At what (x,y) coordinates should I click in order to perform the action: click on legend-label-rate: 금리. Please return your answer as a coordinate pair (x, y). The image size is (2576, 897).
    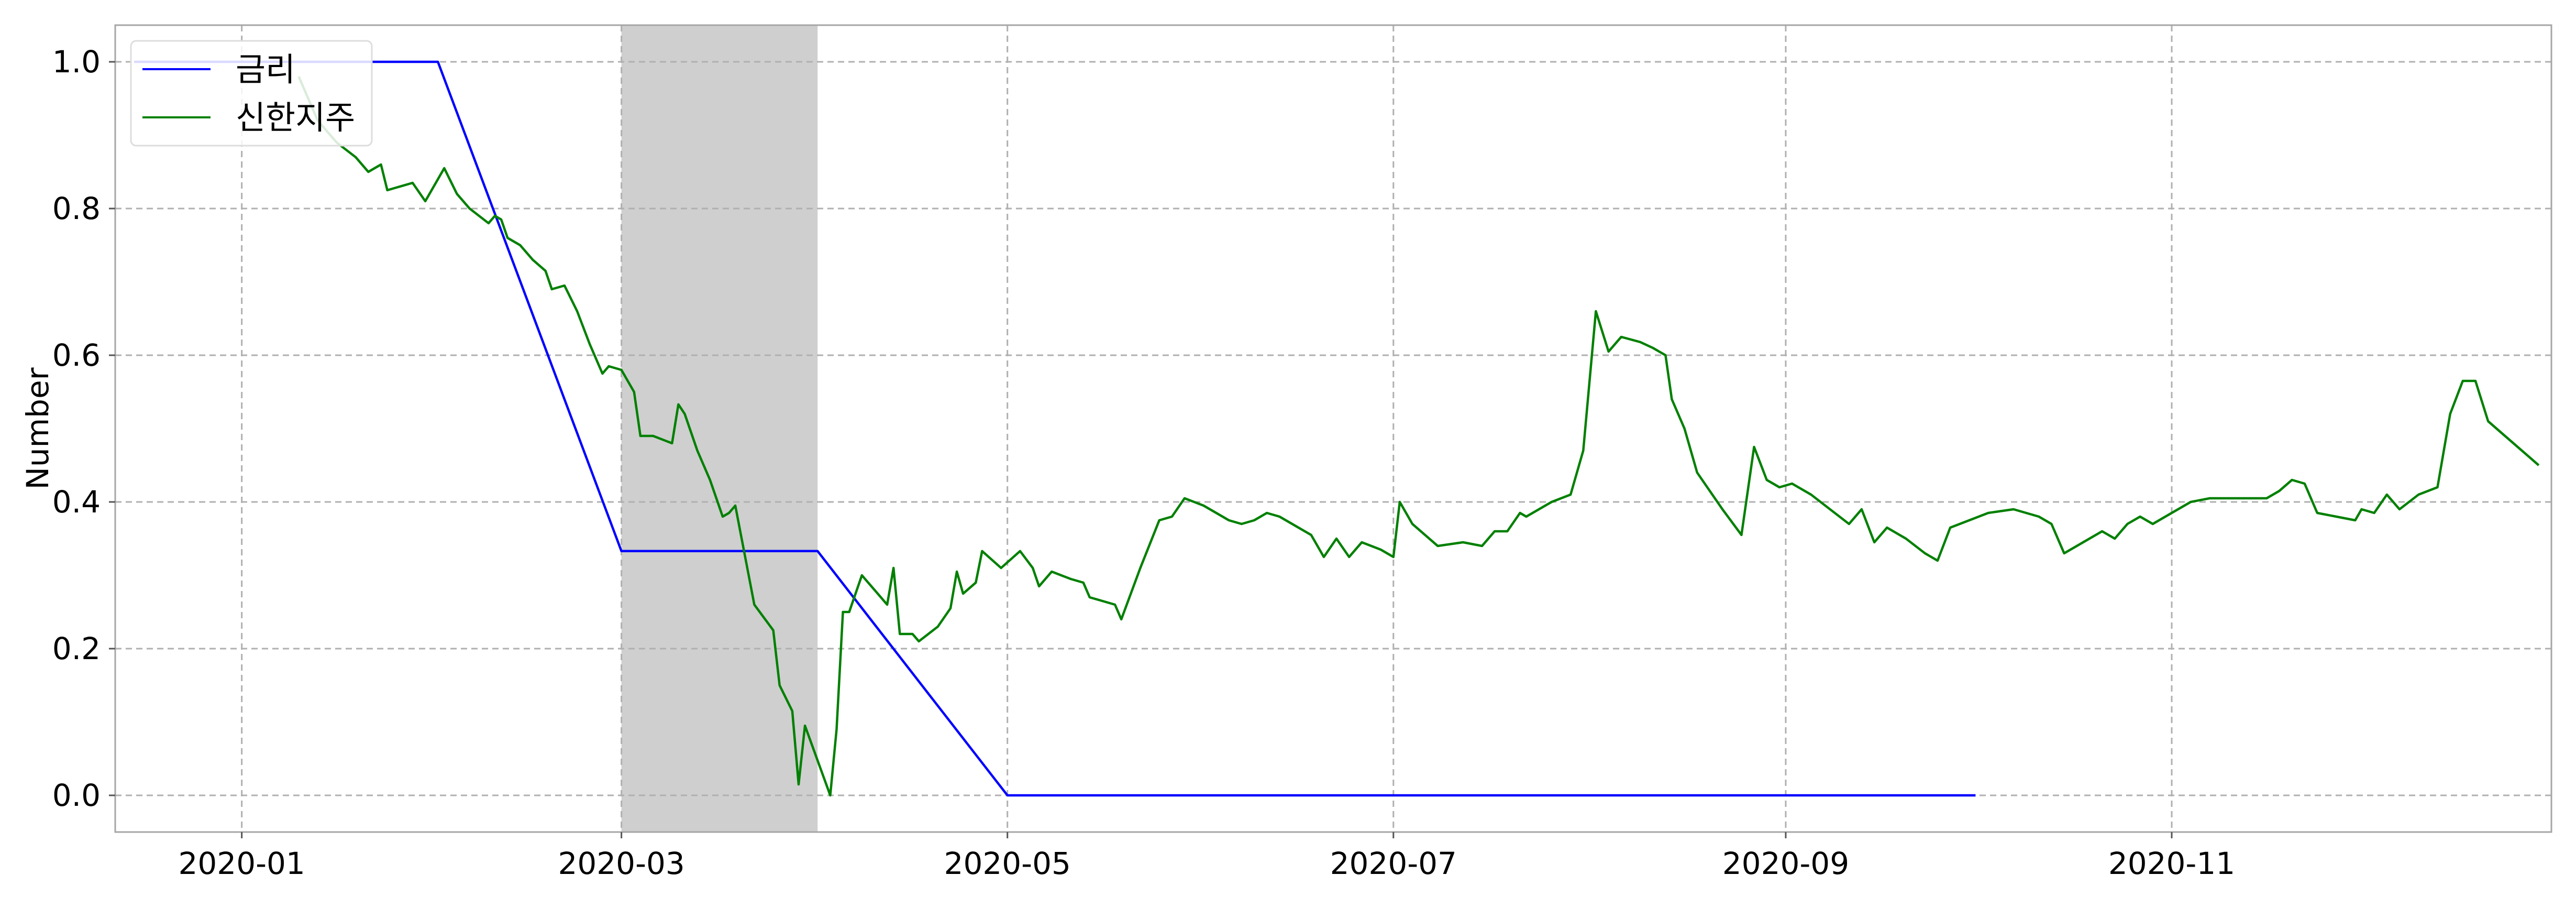
    Looking at the image, I should click on (265, 70).